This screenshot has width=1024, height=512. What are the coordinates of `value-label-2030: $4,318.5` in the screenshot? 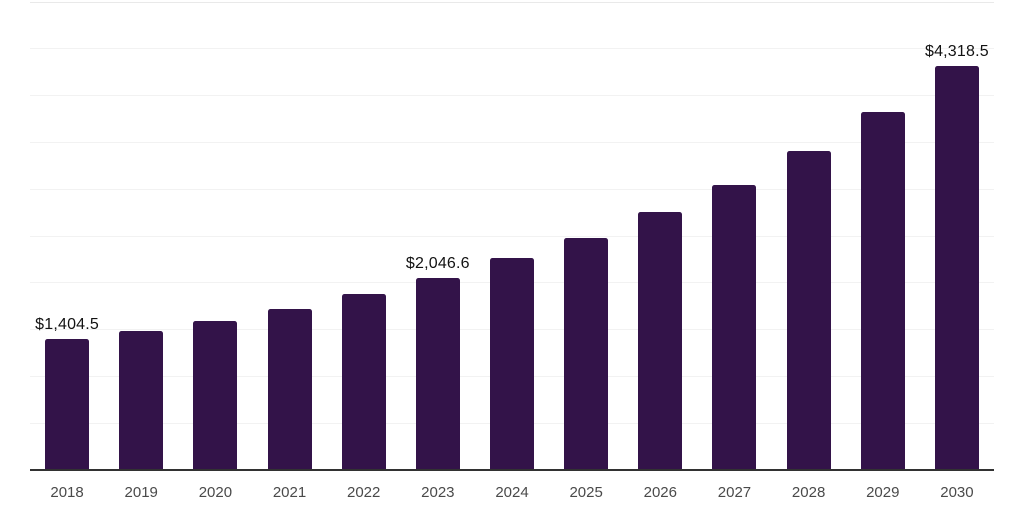 It's located at (956, 51).